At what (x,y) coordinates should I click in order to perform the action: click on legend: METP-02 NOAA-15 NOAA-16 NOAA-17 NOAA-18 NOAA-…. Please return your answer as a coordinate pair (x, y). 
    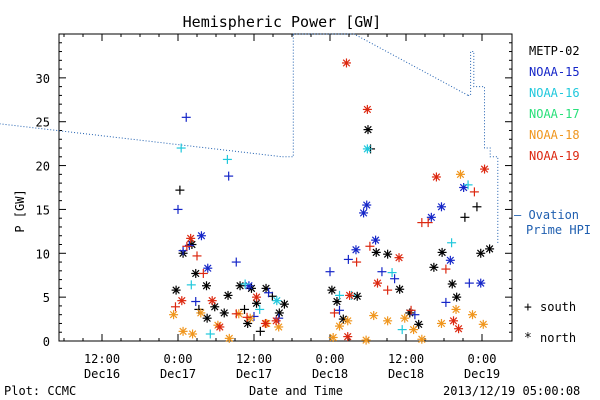
    Looking at the image, I should click on (554, 103).